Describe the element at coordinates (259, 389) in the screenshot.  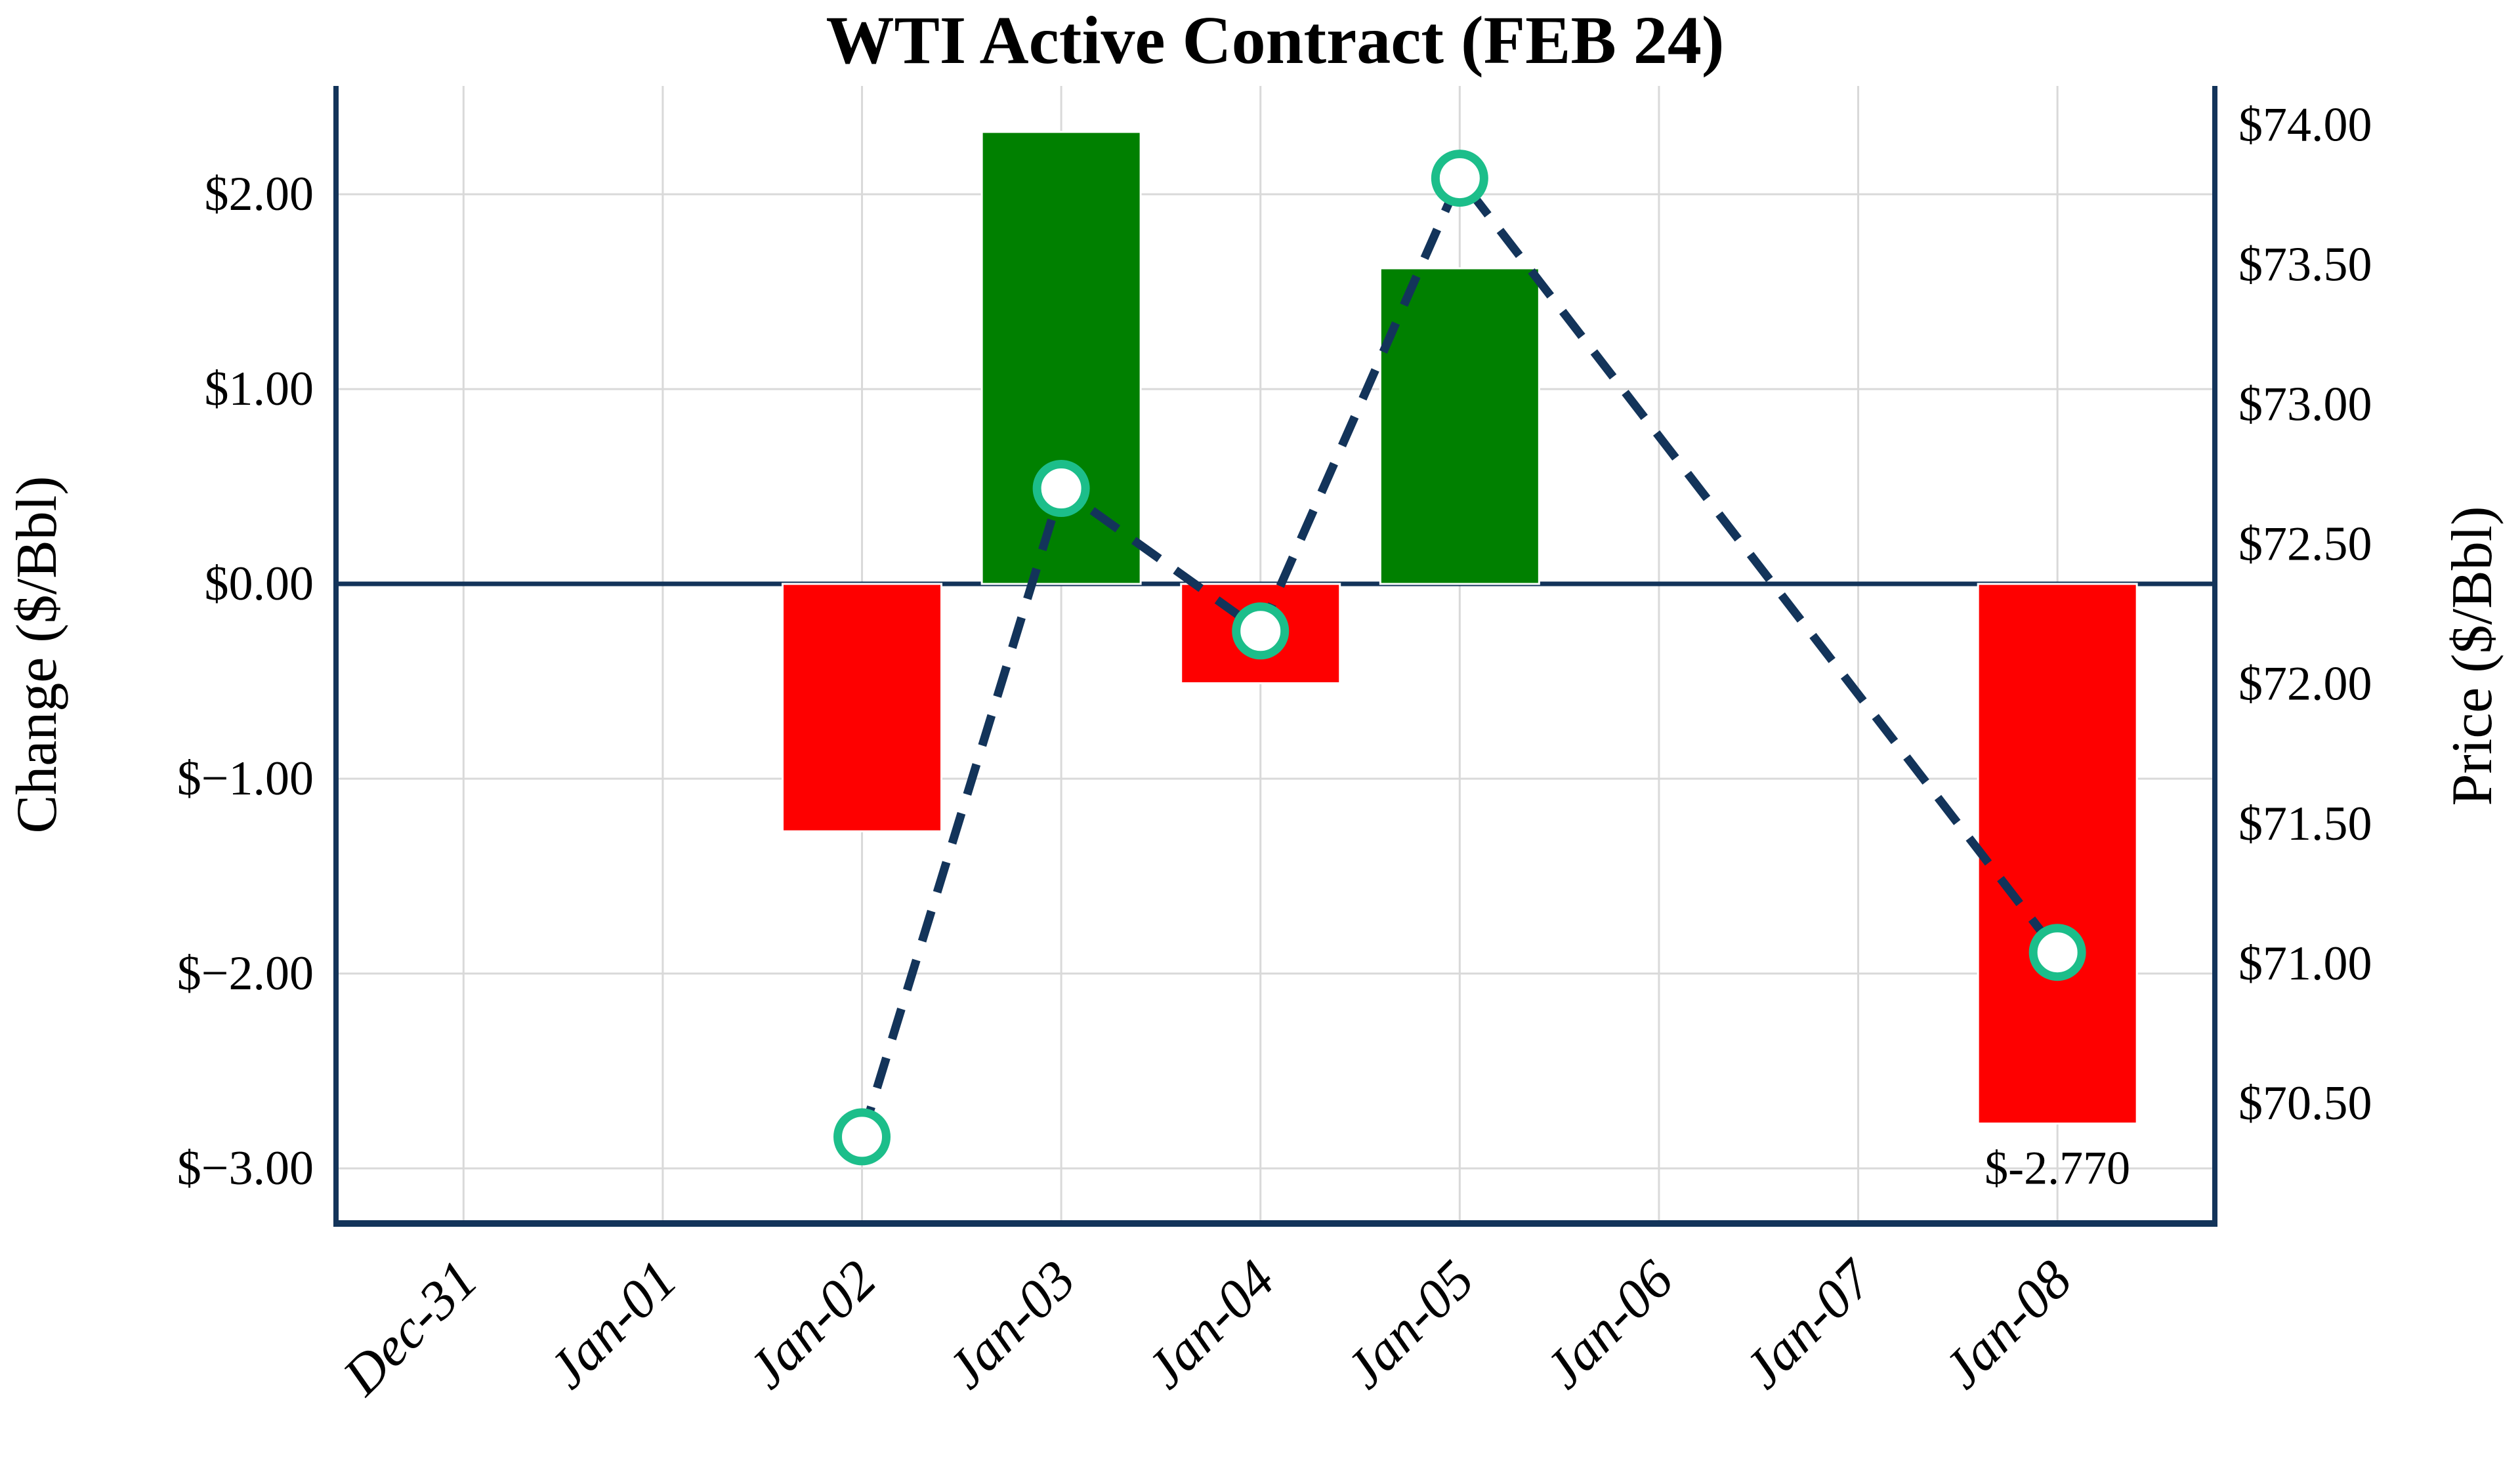
I see `left-tick-label-1: $1.00` at that location.